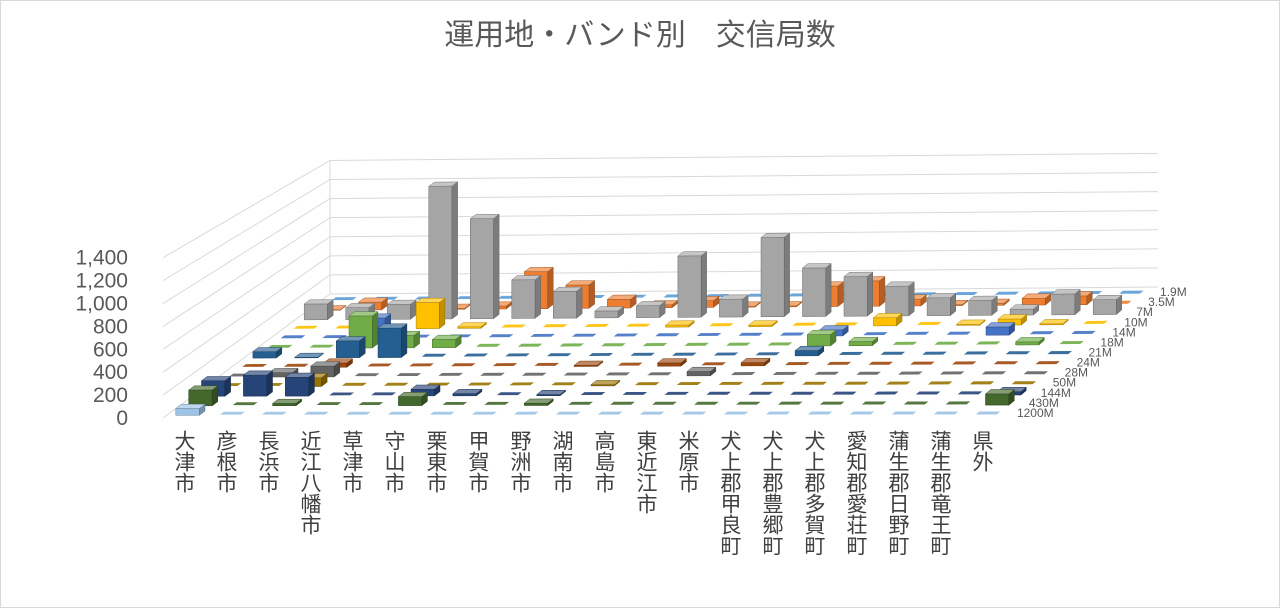 The height and width of the screenshot is (608, 1280). Describe the element at coordinates (1064, 383) in the screenshot. I see `depth-axis-label: 50M` at that location.